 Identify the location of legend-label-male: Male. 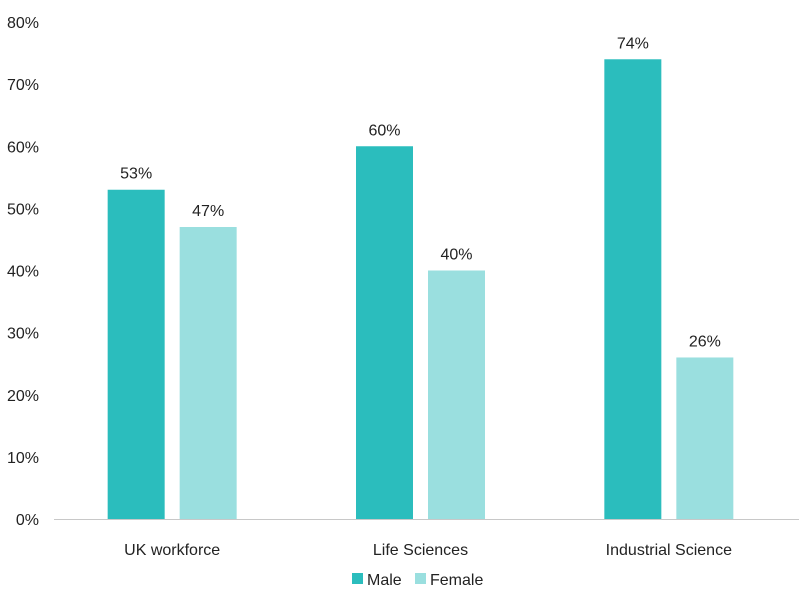
(384, 580).